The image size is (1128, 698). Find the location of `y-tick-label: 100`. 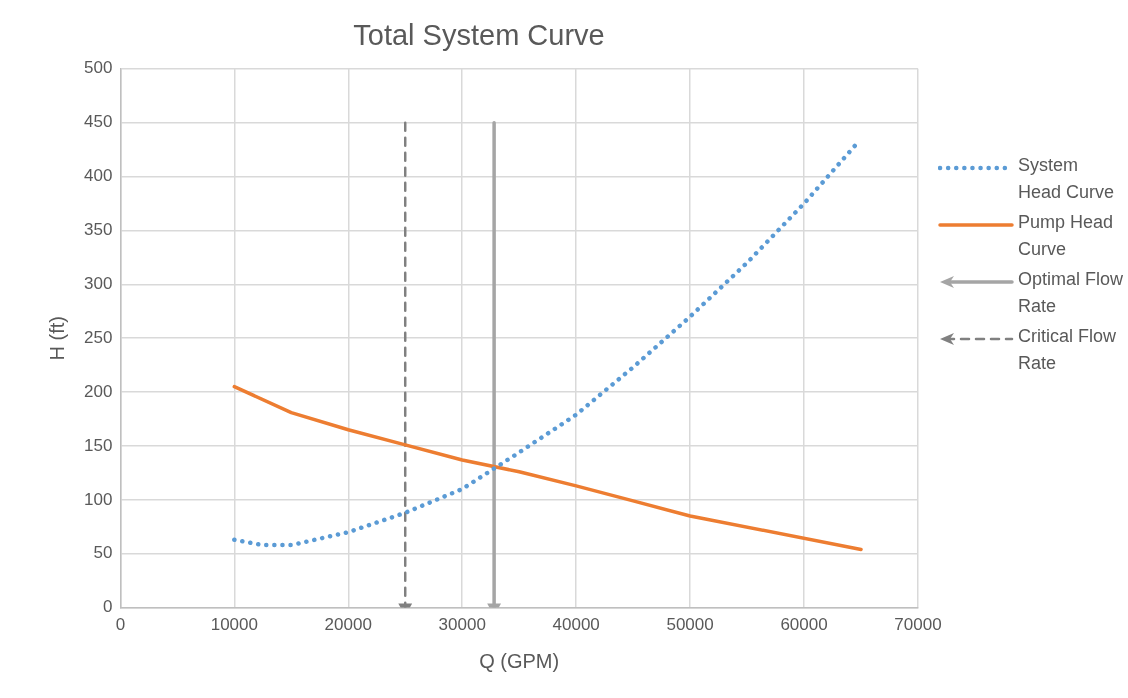

y-tick-label: 100 is located at coordinates (98, 499).